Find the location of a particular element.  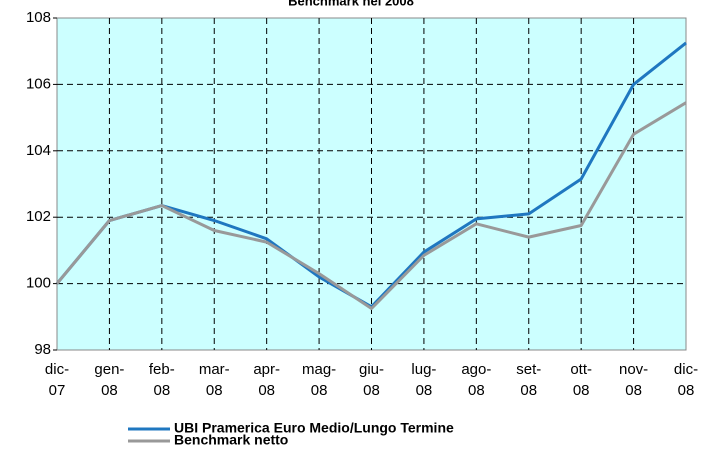

x-tick-label: gen-08 is located at coordinates (109, 380).